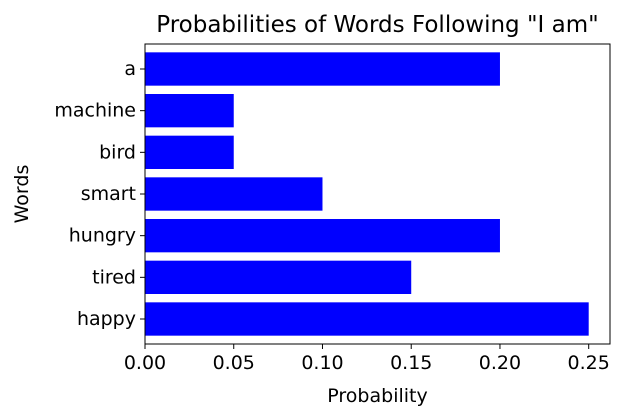 This screenshot has height=417, width=642. What do you see at coordinates (106, 319) in the screenshot?
I see `y-tick-label: happy` at bounding box center [106, 319].